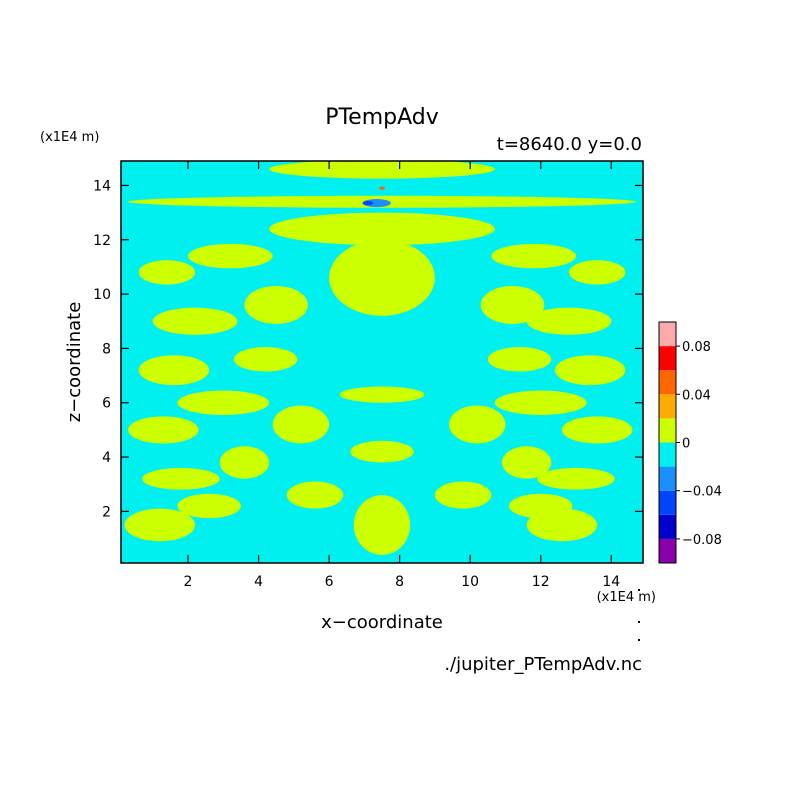 This screenshot has width=804, height=804. I want to click on corner-marks, so click(639, 615).